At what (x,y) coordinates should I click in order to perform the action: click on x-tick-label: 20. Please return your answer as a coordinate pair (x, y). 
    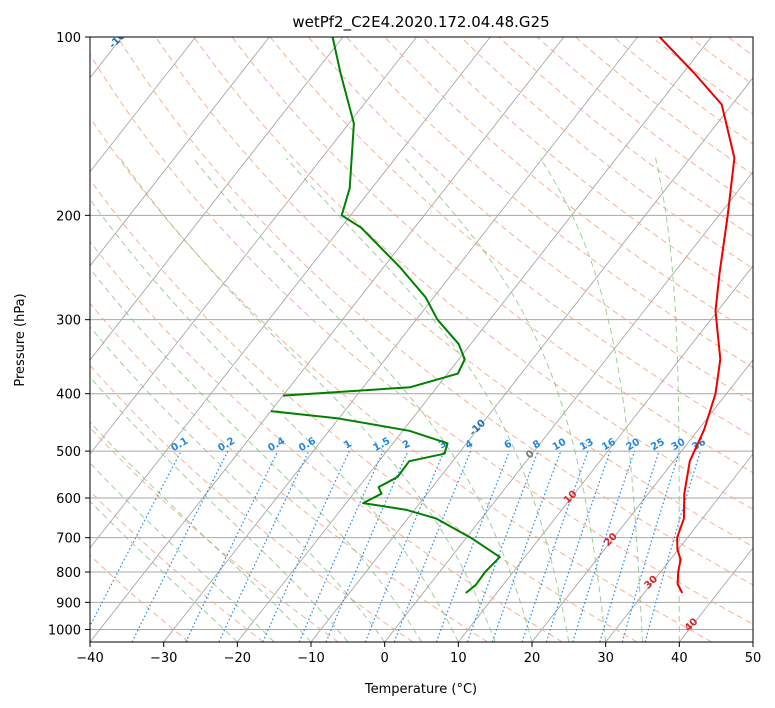
    Looking at the image, I should click on (532, 658).